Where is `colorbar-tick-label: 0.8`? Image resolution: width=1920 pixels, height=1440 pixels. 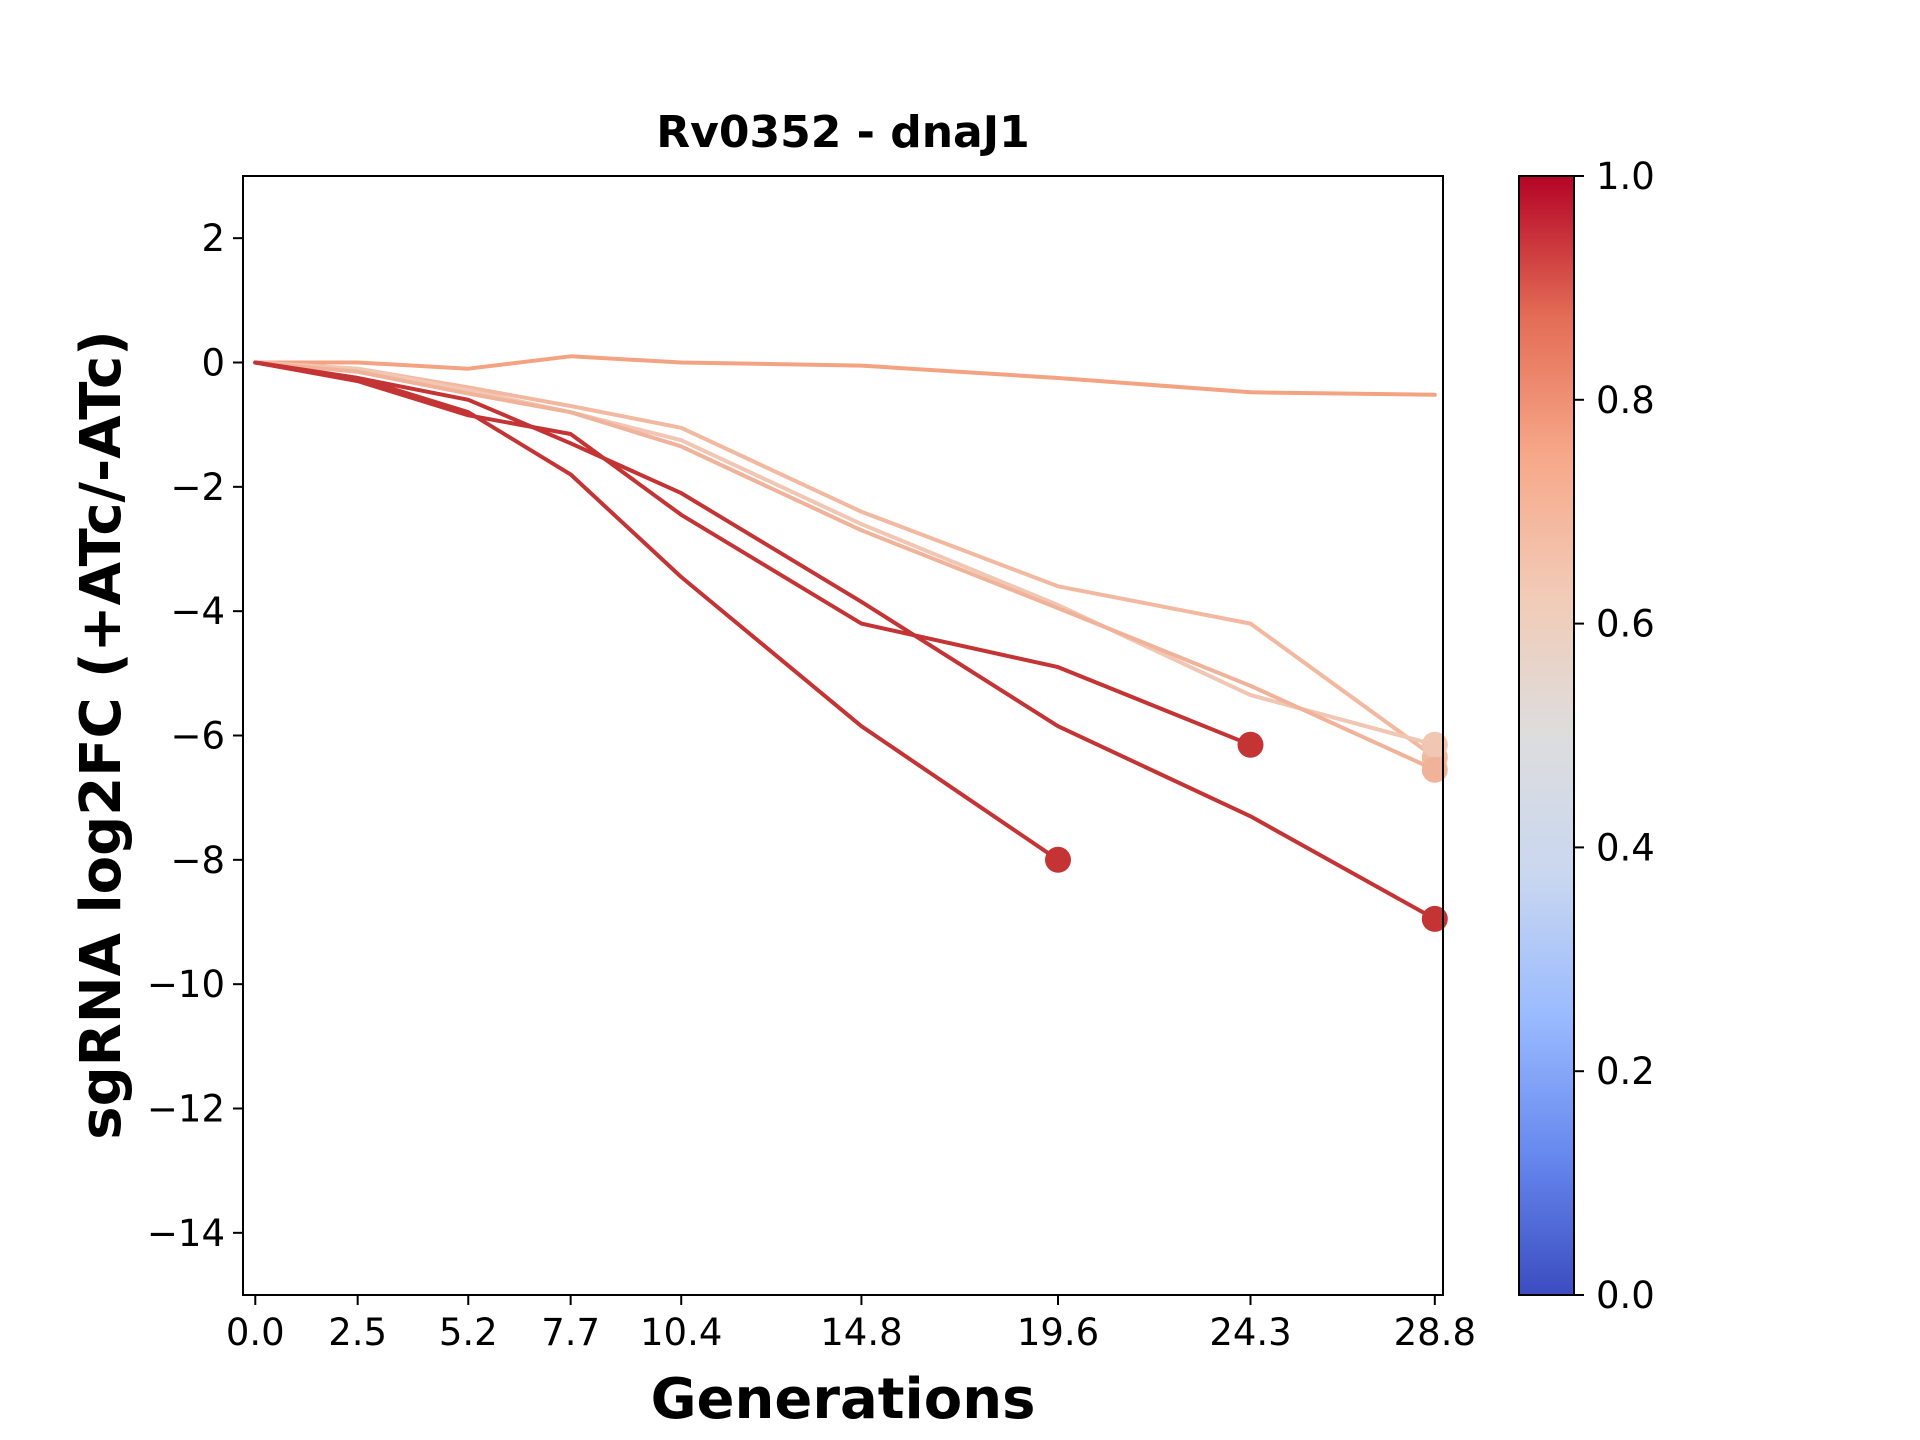
colorbar-tick-label: 0.8 is located at coordinates (1625, 400).